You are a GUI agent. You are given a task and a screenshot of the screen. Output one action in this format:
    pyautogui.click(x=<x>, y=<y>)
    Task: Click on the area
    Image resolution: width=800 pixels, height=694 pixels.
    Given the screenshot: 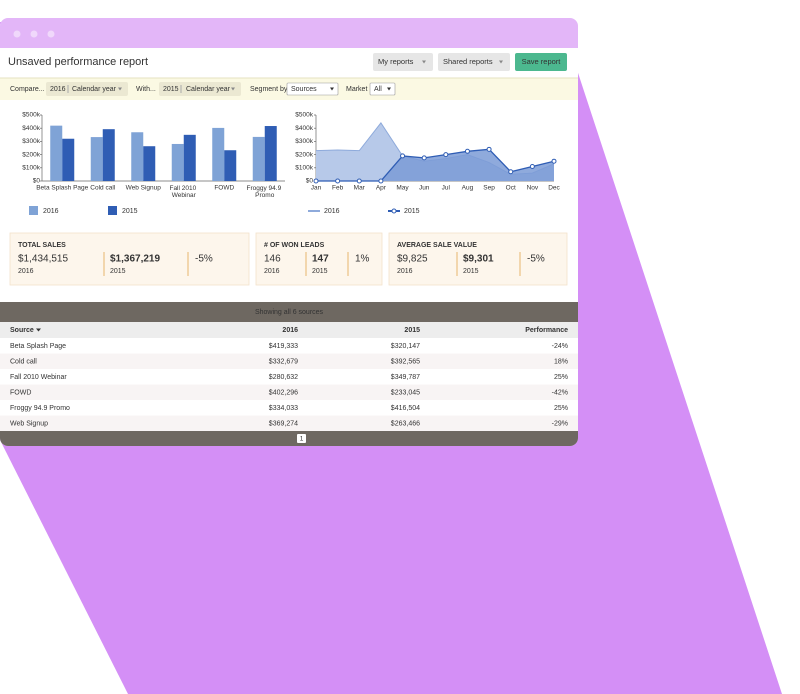 What is the action you would take?
    pyautogui.click(x=435, y=165)
    